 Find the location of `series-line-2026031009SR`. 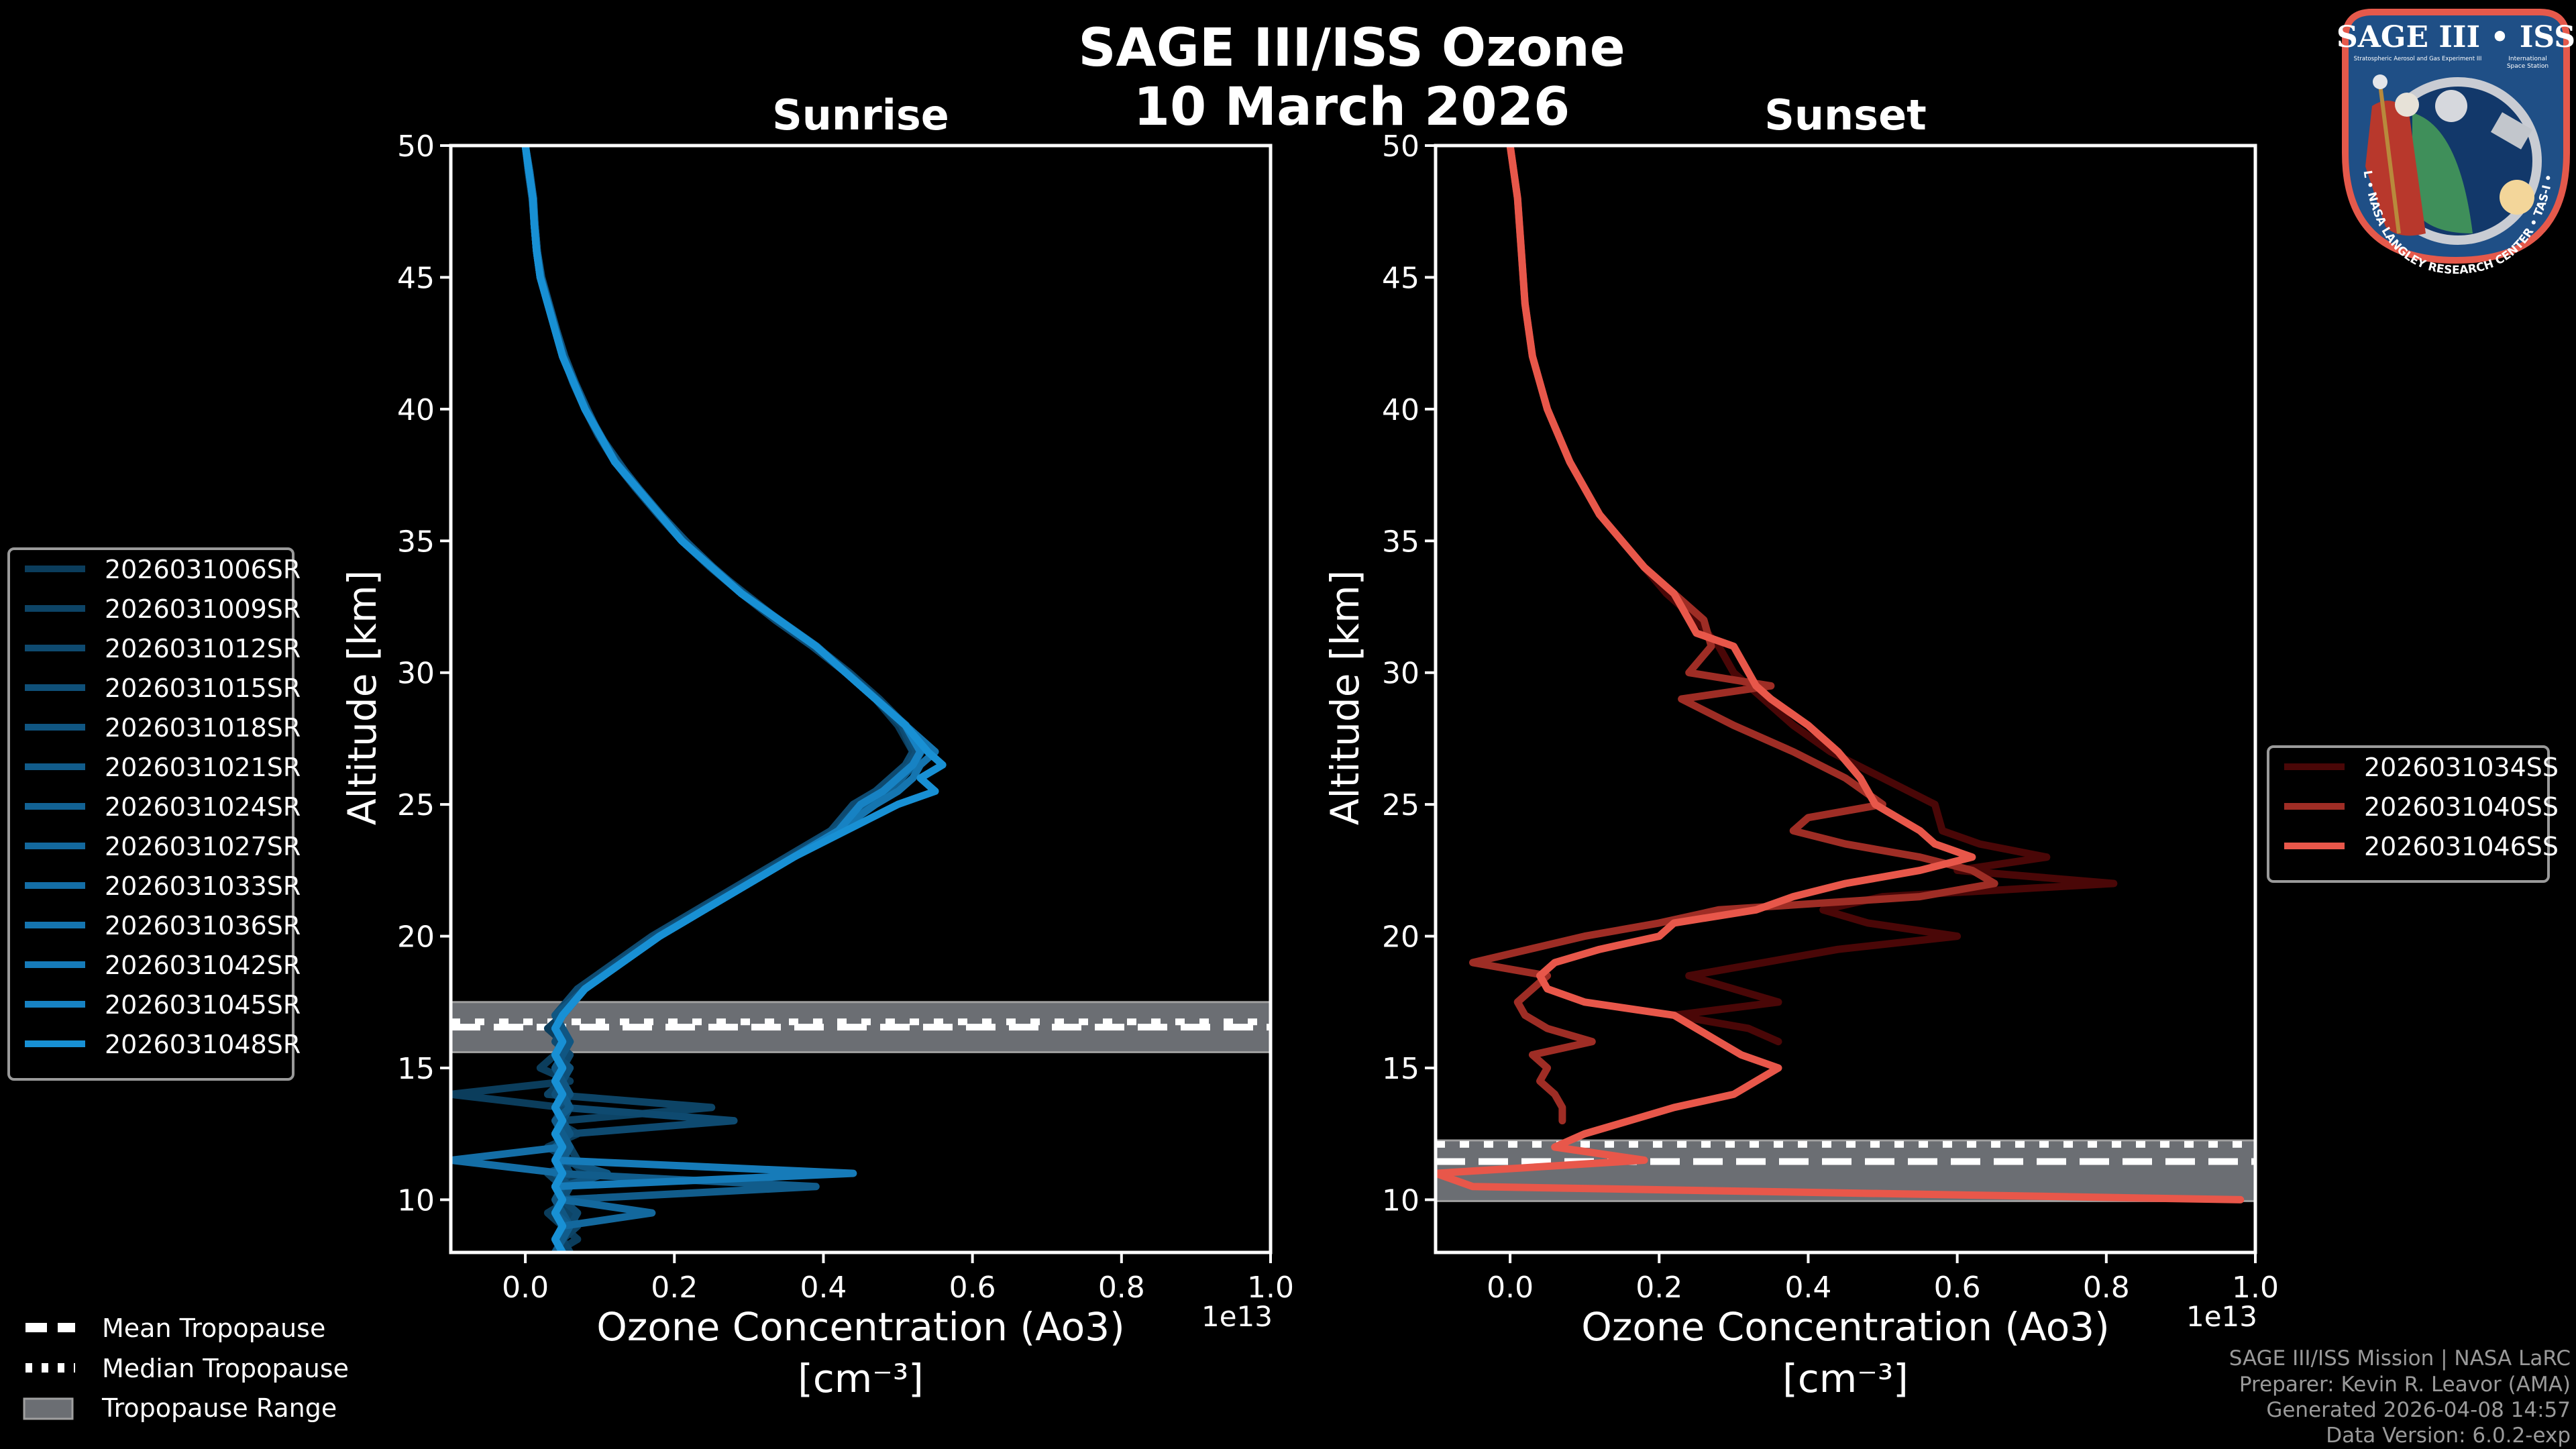

series-line-2026031009SR is located at coordinates (722, 699).